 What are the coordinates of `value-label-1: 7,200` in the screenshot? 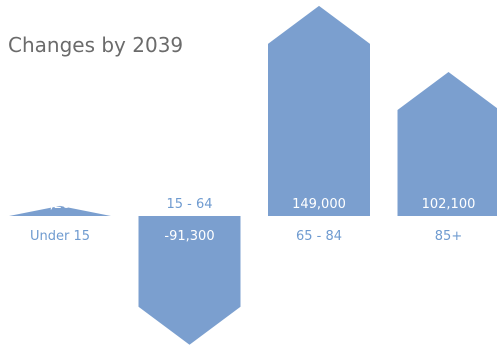 It's located at (59, 204).